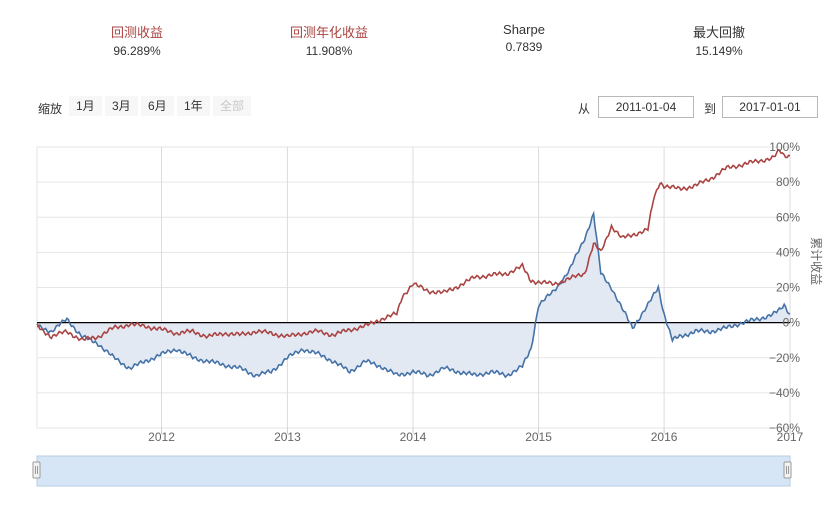 The image size is (833, 530). I want to click on x-tick-label: 2017, so click(790, 437).